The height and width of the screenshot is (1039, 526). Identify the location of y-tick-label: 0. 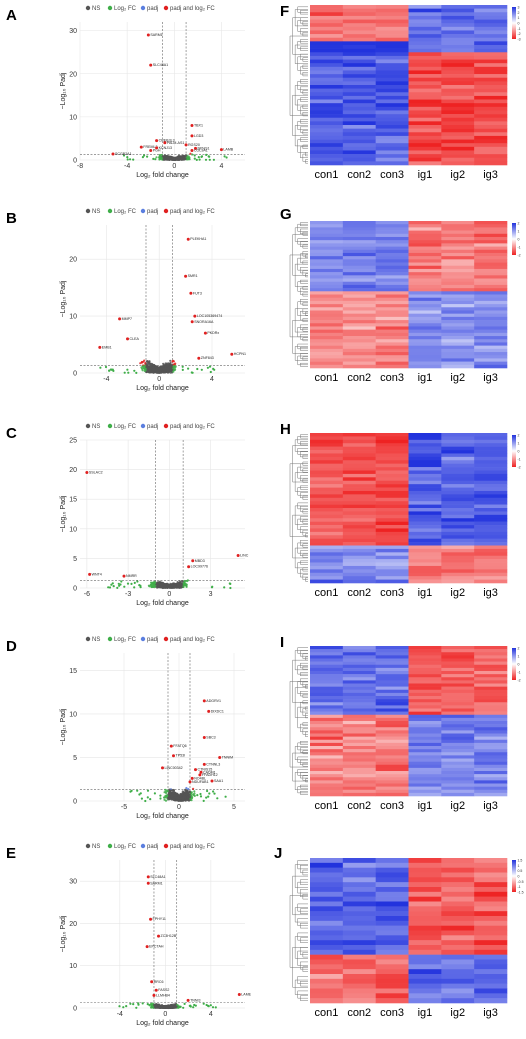
(75, 374).